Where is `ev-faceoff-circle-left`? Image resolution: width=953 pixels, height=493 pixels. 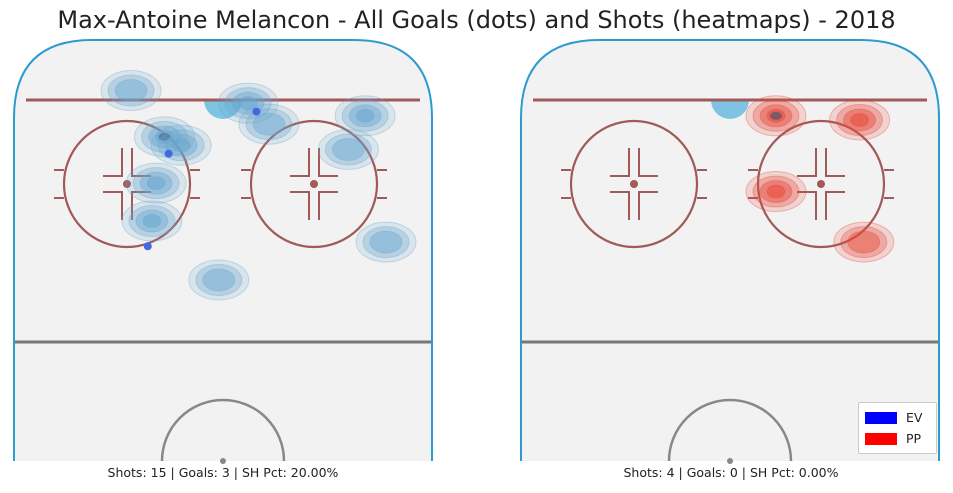 ev-faceoff-circle-left is located at coordinates (127, 184).